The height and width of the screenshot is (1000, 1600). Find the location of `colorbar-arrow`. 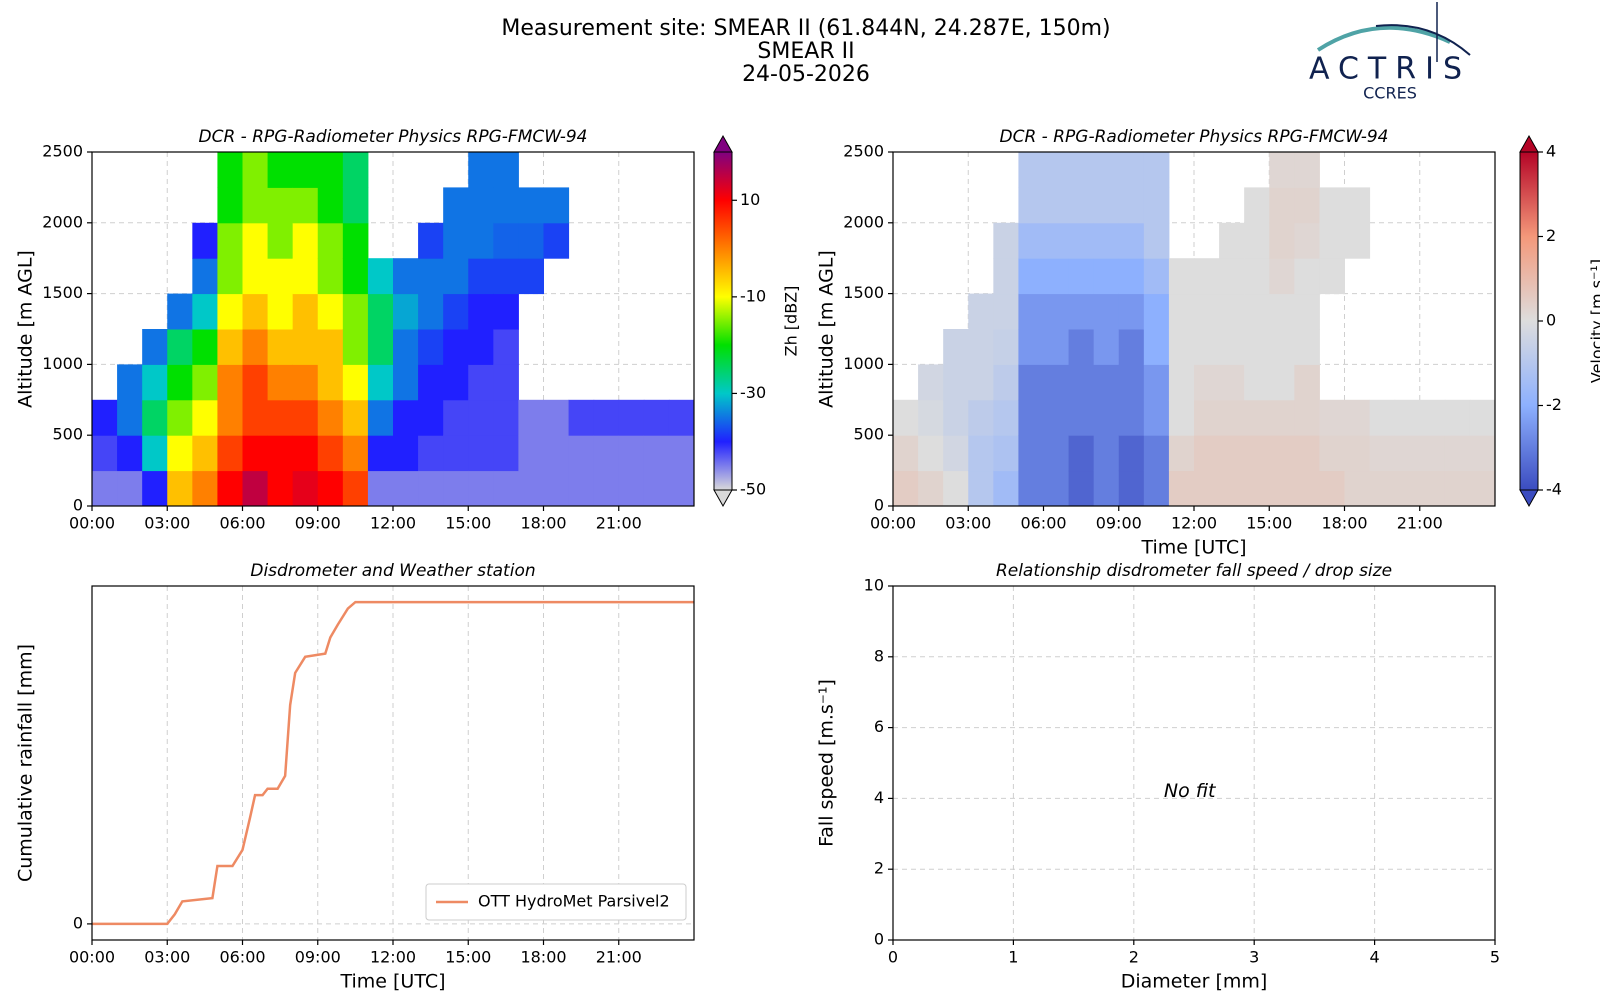

colorbar-arrow is located at coordinates (723, 143).